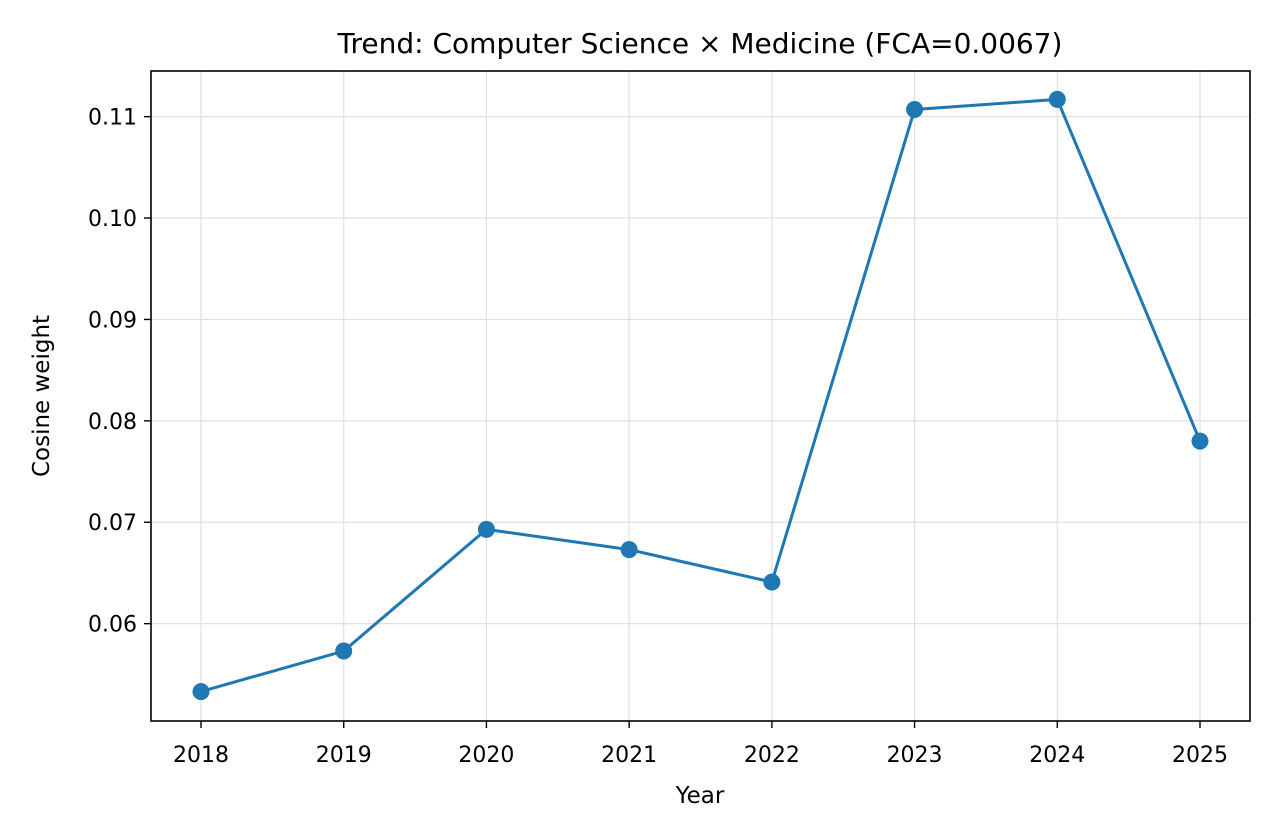 This screenshot has width=1280, height=840. I want to click on x-tick-label: 2020, so click(486, 755).